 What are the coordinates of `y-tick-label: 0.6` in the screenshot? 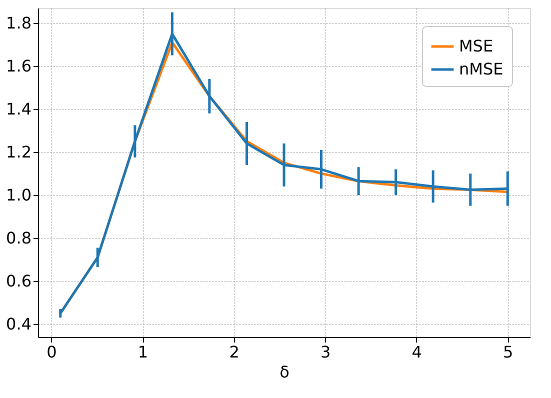 It's located at (19, 281).